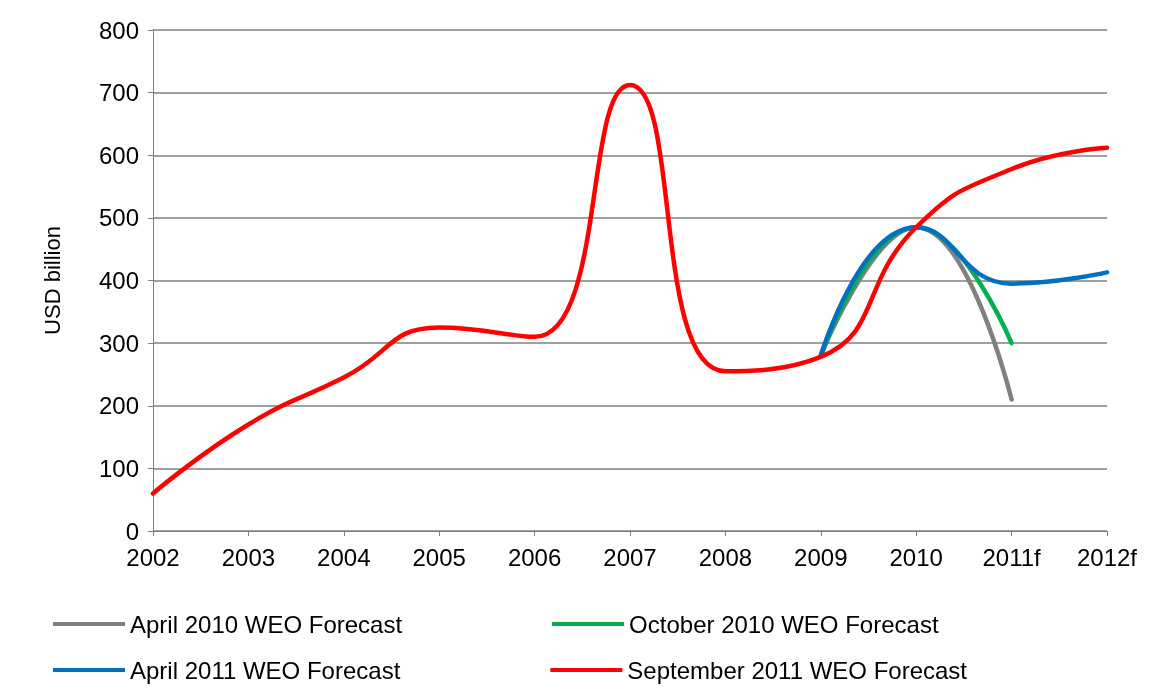  What do you see at coordinates (964, 291) in the screenshot?
I see `line-series` at bounding box center [964, 291].